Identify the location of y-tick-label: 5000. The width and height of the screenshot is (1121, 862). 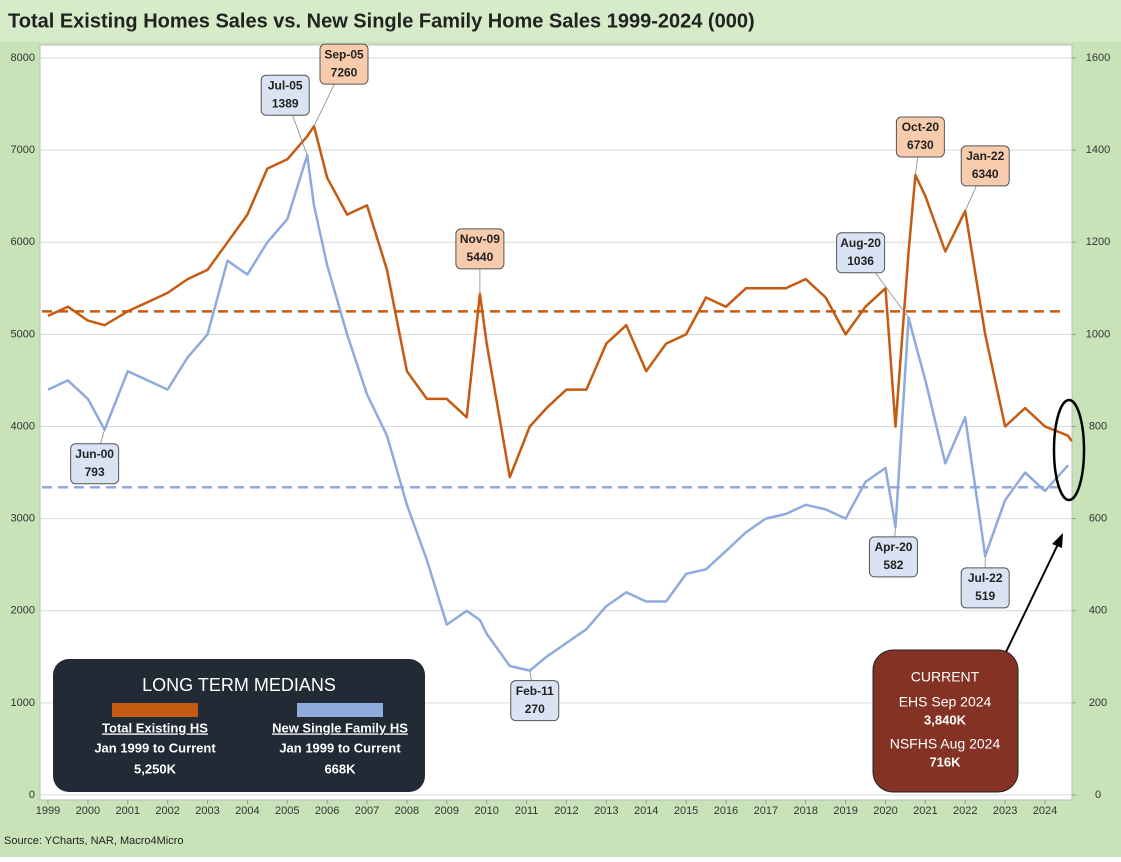
(23, 334).